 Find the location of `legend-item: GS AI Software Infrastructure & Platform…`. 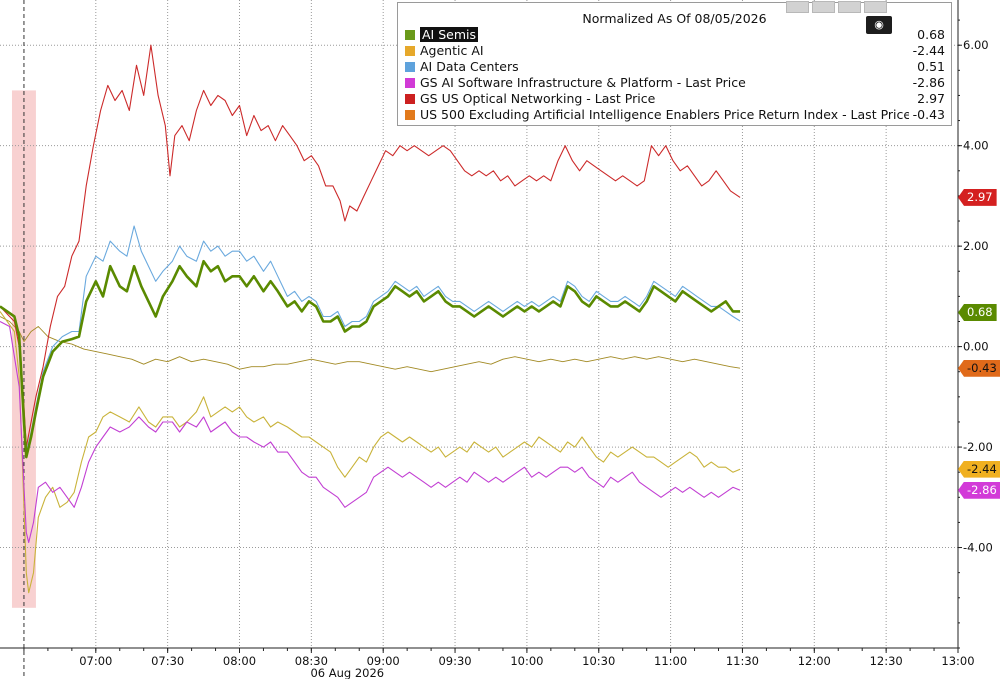

legend-item: GS AI Software Infrastructure & Platform… is located at coordinates (675, 83).